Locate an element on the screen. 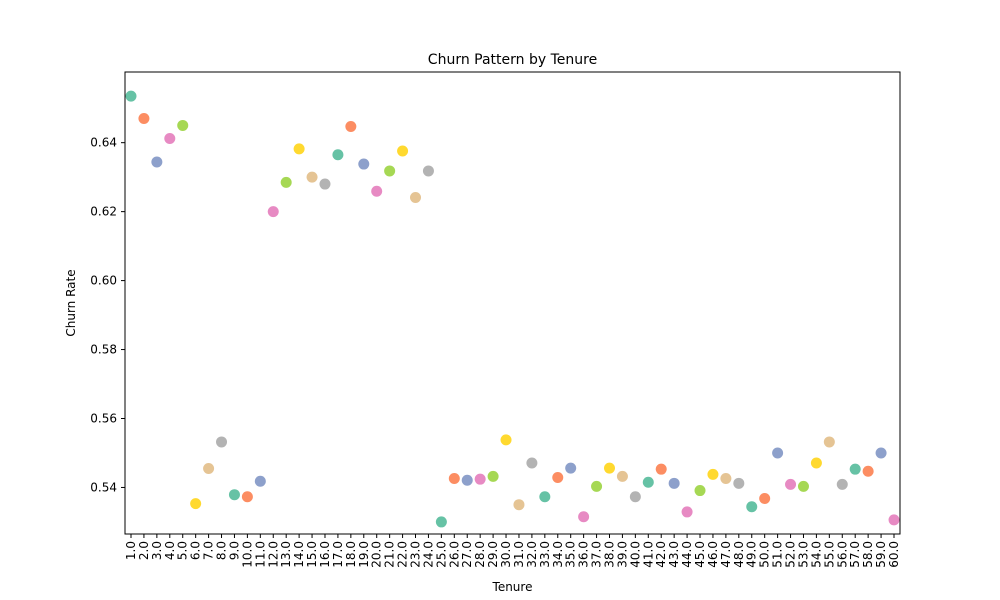 This screenshot has width=1000, height=600. x-axis-label: Tenure is located at coordinates (512, 587).